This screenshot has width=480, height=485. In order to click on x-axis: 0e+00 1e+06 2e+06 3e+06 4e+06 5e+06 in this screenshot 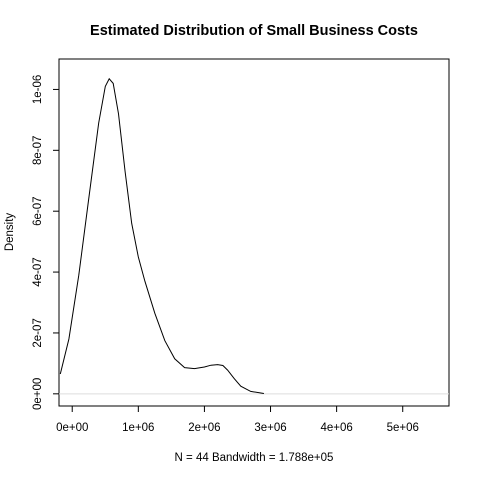, I will do `click(237, 420)`.